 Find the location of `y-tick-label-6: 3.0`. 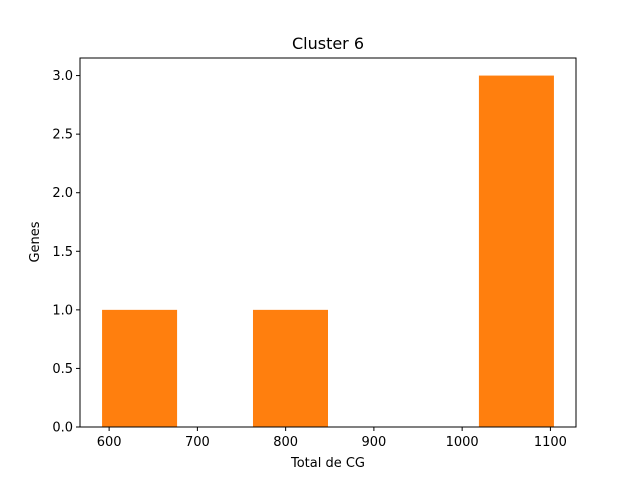

y-tick-label-6: 3.0 is located at coordinates (62, 76).